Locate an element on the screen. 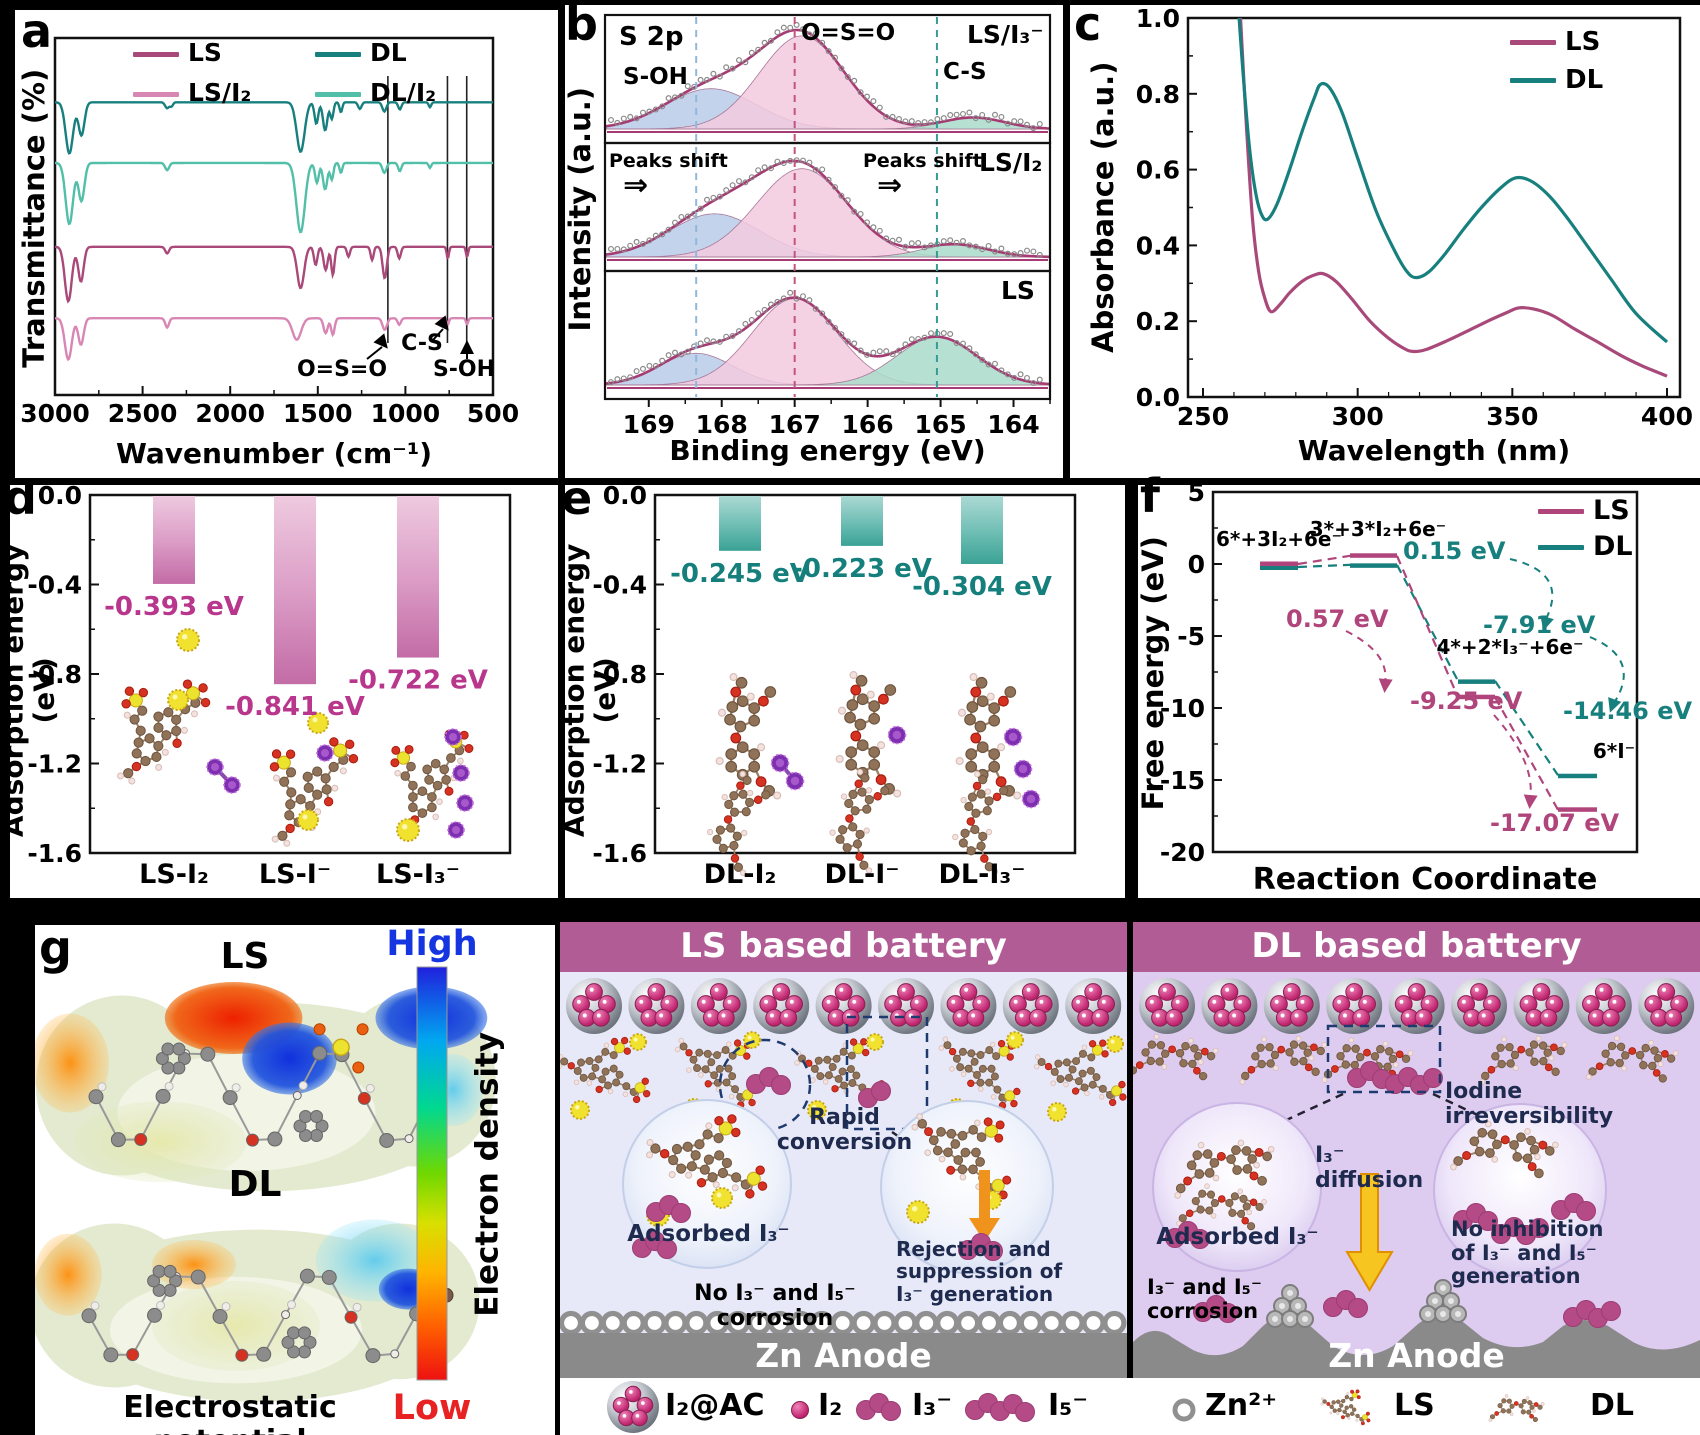 This screenshot has height=1435, width=1700. zn-anode-label: Zn Anode is located at coordinates (843, 1355).